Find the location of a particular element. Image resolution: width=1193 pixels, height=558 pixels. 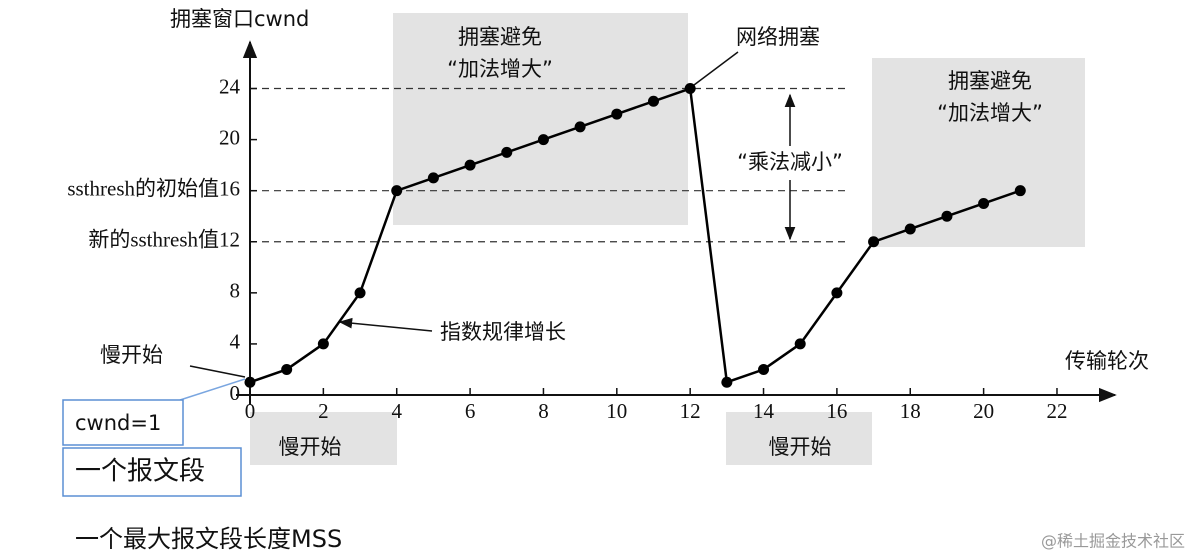

x-tick-label: 18 is located at coordinates (910, 411).